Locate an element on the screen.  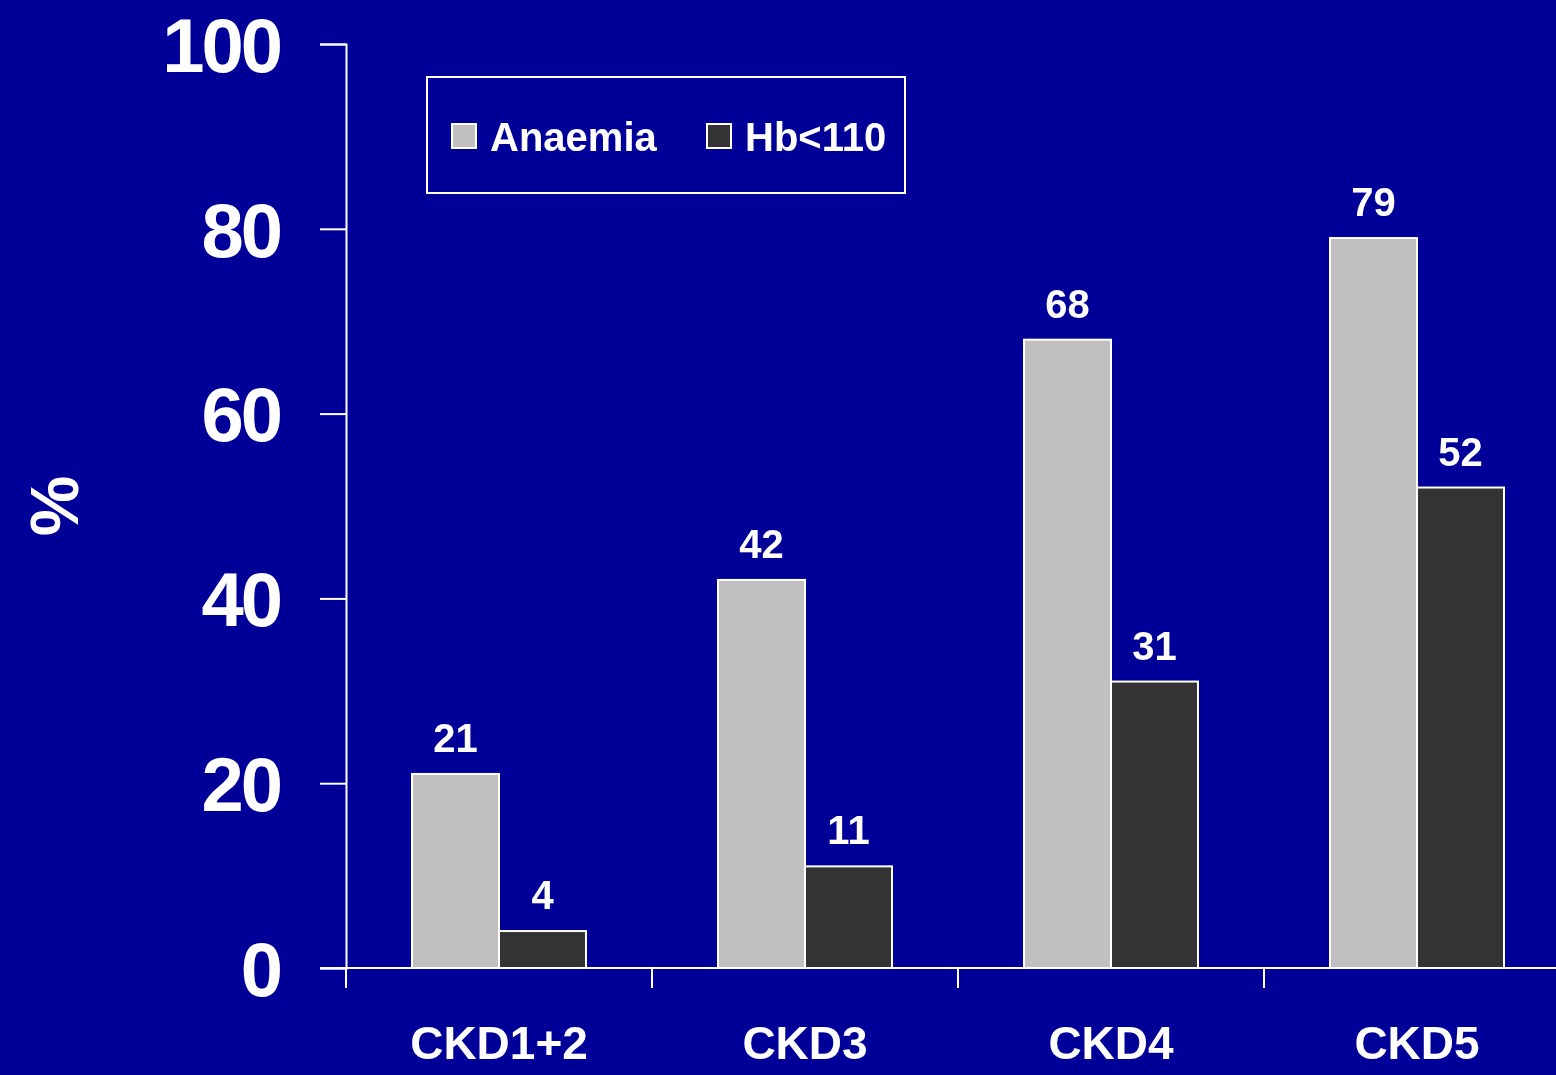
data-label: 11 is located at coordinates (848, 830).